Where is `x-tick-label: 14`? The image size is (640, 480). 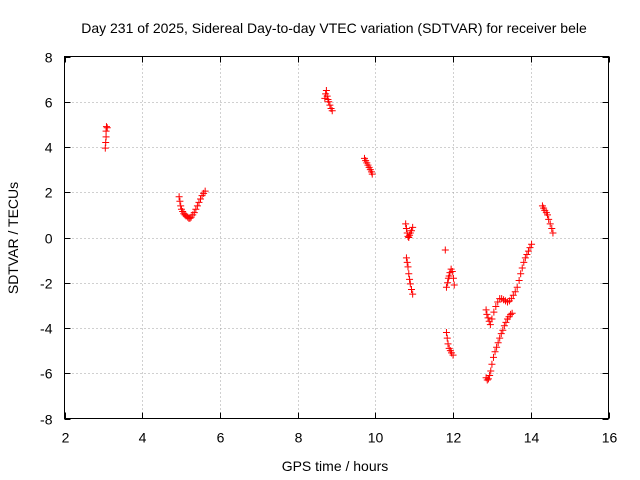
x-tick-label: 14 is located at coordinates (532, 438).